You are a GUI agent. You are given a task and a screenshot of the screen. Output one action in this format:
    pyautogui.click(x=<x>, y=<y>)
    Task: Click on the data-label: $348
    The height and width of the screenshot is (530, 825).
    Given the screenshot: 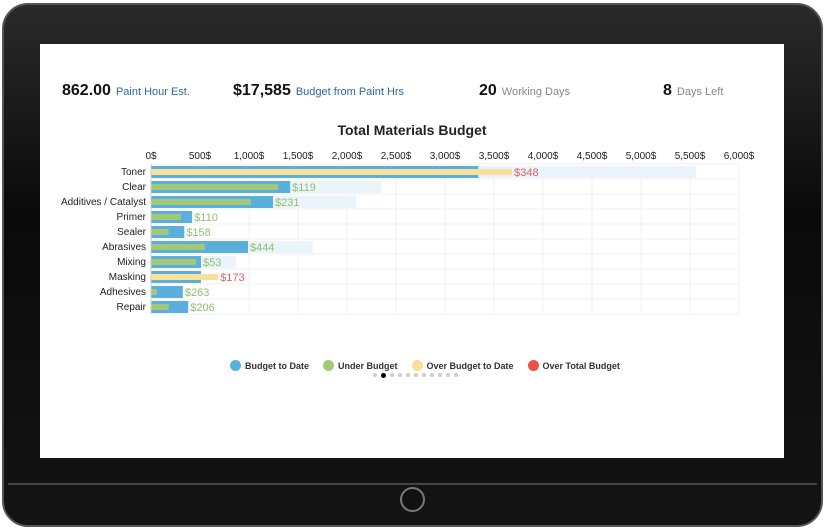 What is the action you would take?
    pyautogui.click(x=526, y=173)
    